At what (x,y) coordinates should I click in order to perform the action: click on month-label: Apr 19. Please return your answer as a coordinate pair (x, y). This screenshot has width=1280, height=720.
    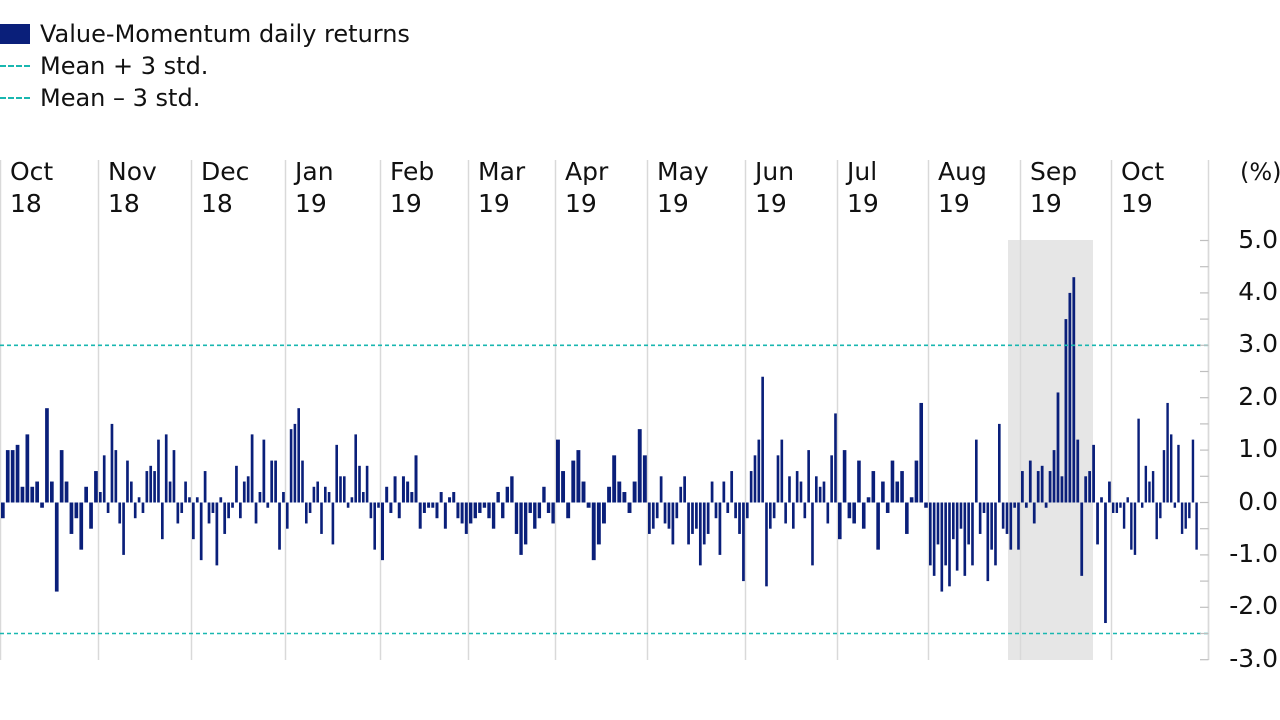
    Looking at the image, I should click on (586, 188).